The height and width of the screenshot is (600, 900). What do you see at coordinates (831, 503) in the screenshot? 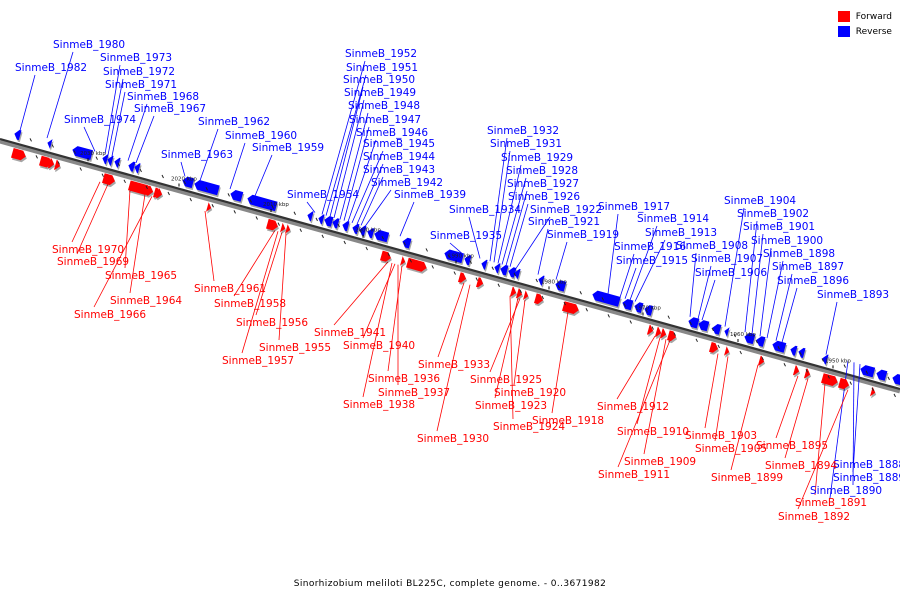
I see `gene-label-sinmeb-1891: SinmeB_1891` at bounding box center [831, 503].